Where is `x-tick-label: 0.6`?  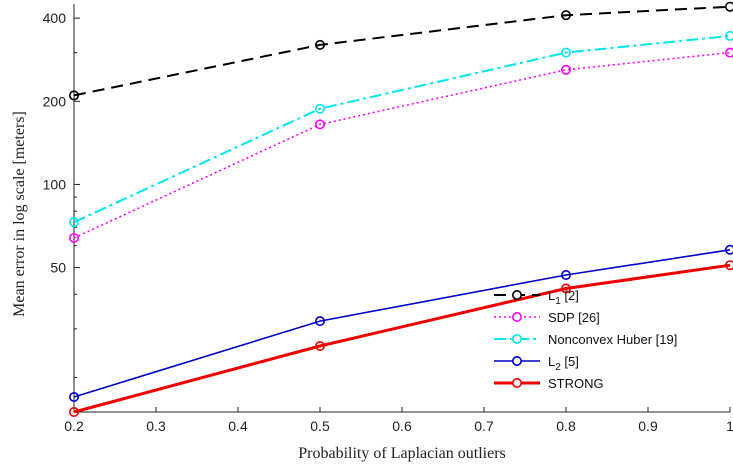 x-tick-label: 0.6 is located at coordinates (402, 426).